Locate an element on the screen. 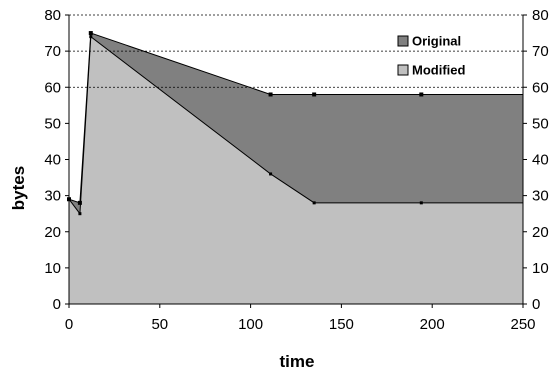 The height and width of the screenshot is (377, 560). legend-item-original: Original is located at coordinates (429, 41).